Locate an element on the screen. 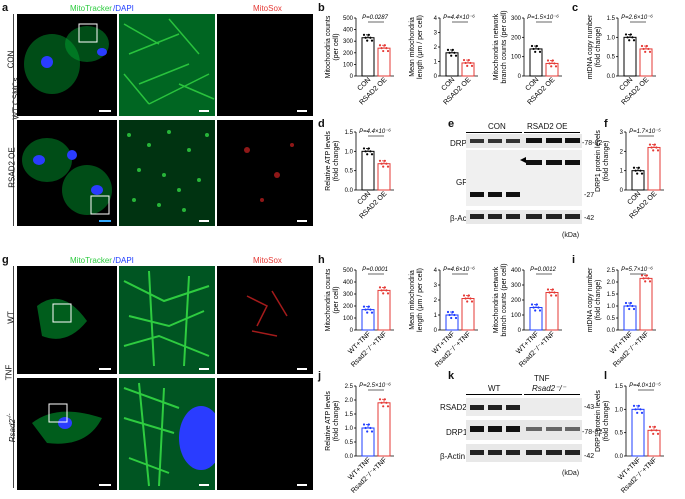  mitotracker-label-bottom: MitoTracker is located at coordinates (91, 260).